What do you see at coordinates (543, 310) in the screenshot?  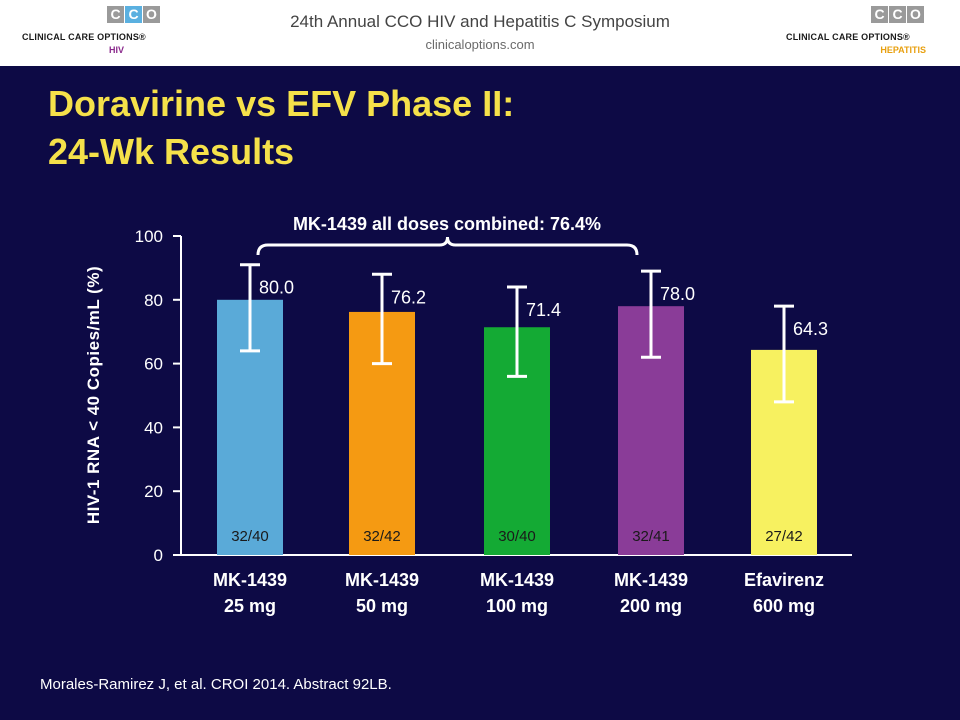 I see `data-label: 71.4` at bounding box center [543, 310].